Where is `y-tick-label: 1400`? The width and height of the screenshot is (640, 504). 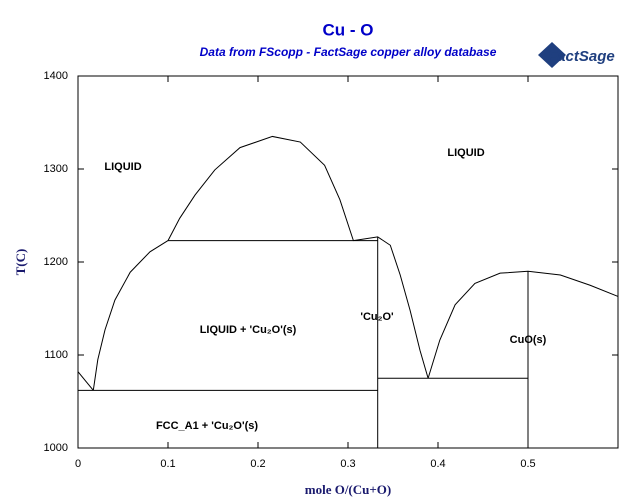
y-tick-label: 1400 is located at coordinates (56, 76).